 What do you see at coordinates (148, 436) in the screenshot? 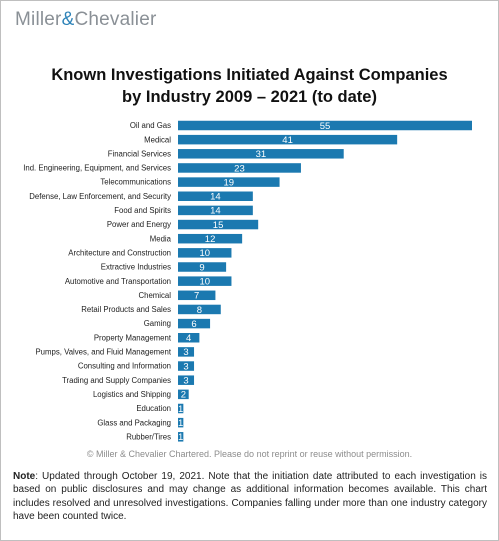
I see `category-label: Rubber/Tires` at bounding box center [148, 436].